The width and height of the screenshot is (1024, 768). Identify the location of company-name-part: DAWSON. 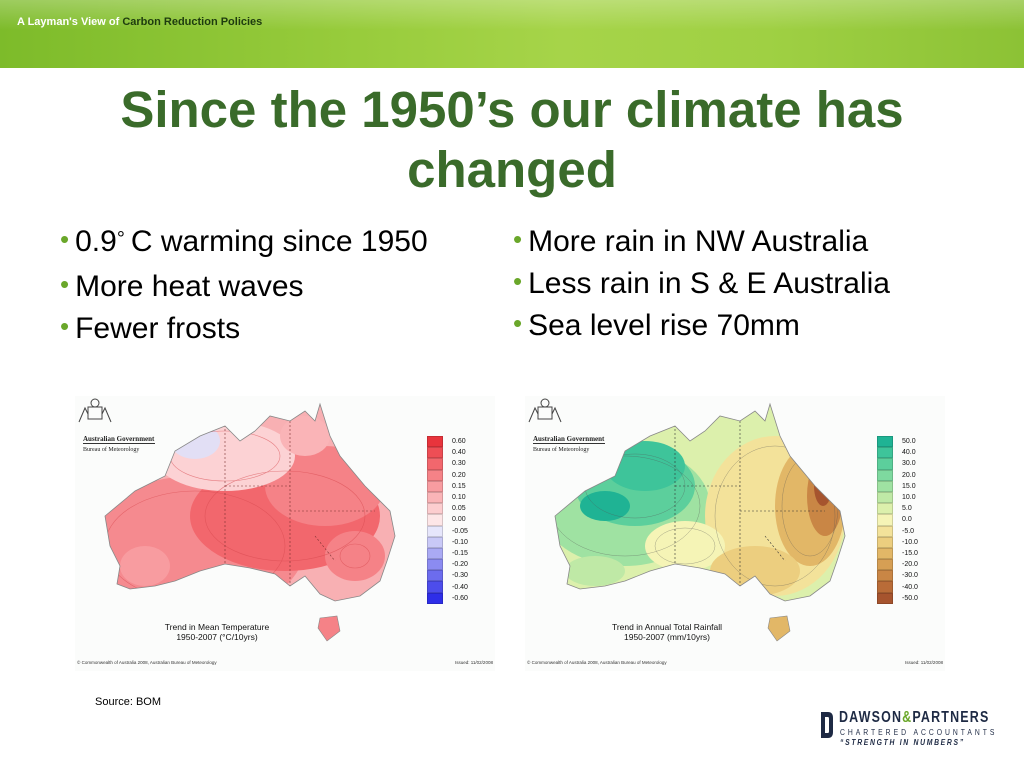
(871, 717).